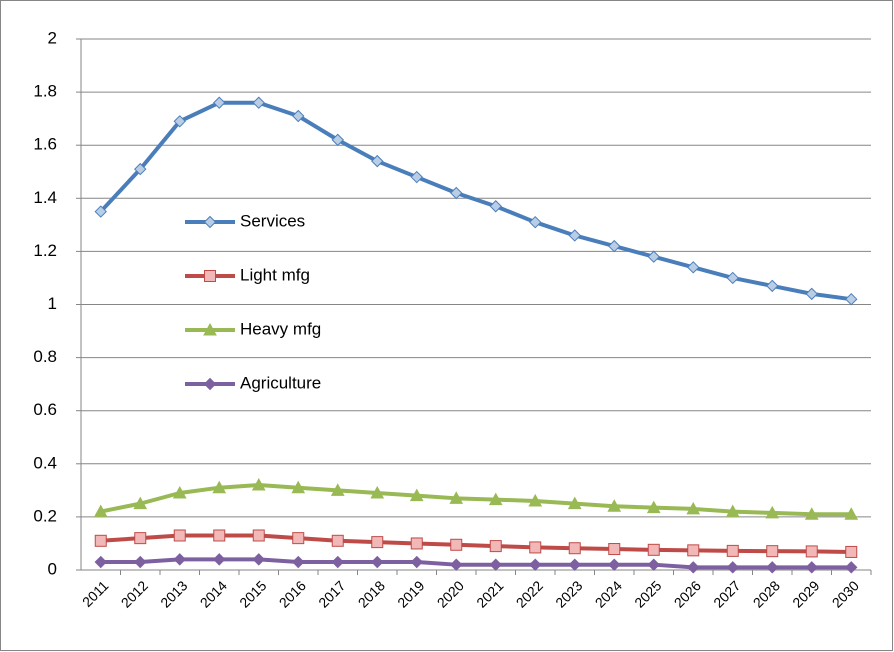 Image resolution: width=894 pixels, height=652 pixels. What do you see at coordinates (45, 250) in the screenshot?
I see `y-tick-label: 1.2` at bounding box center [45, 250].